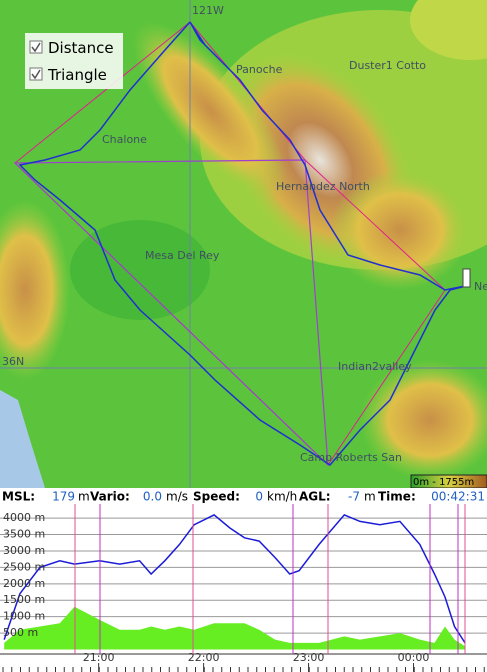 This screenshot has height=672, width=487. What do you see at coordinates (124, 139) in the screenshot?
I see `place-label: Chalone` at bounding box center [124, 139].